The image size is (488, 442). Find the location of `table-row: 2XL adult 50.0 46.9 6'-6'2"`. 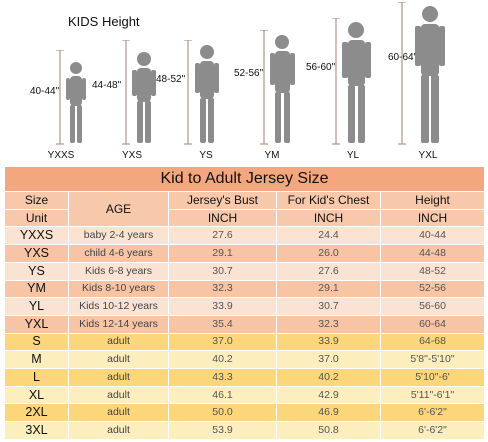

table-row: 2XL adult 50.0 46.9 6'-6'2" is located at coordinates (245, 413).